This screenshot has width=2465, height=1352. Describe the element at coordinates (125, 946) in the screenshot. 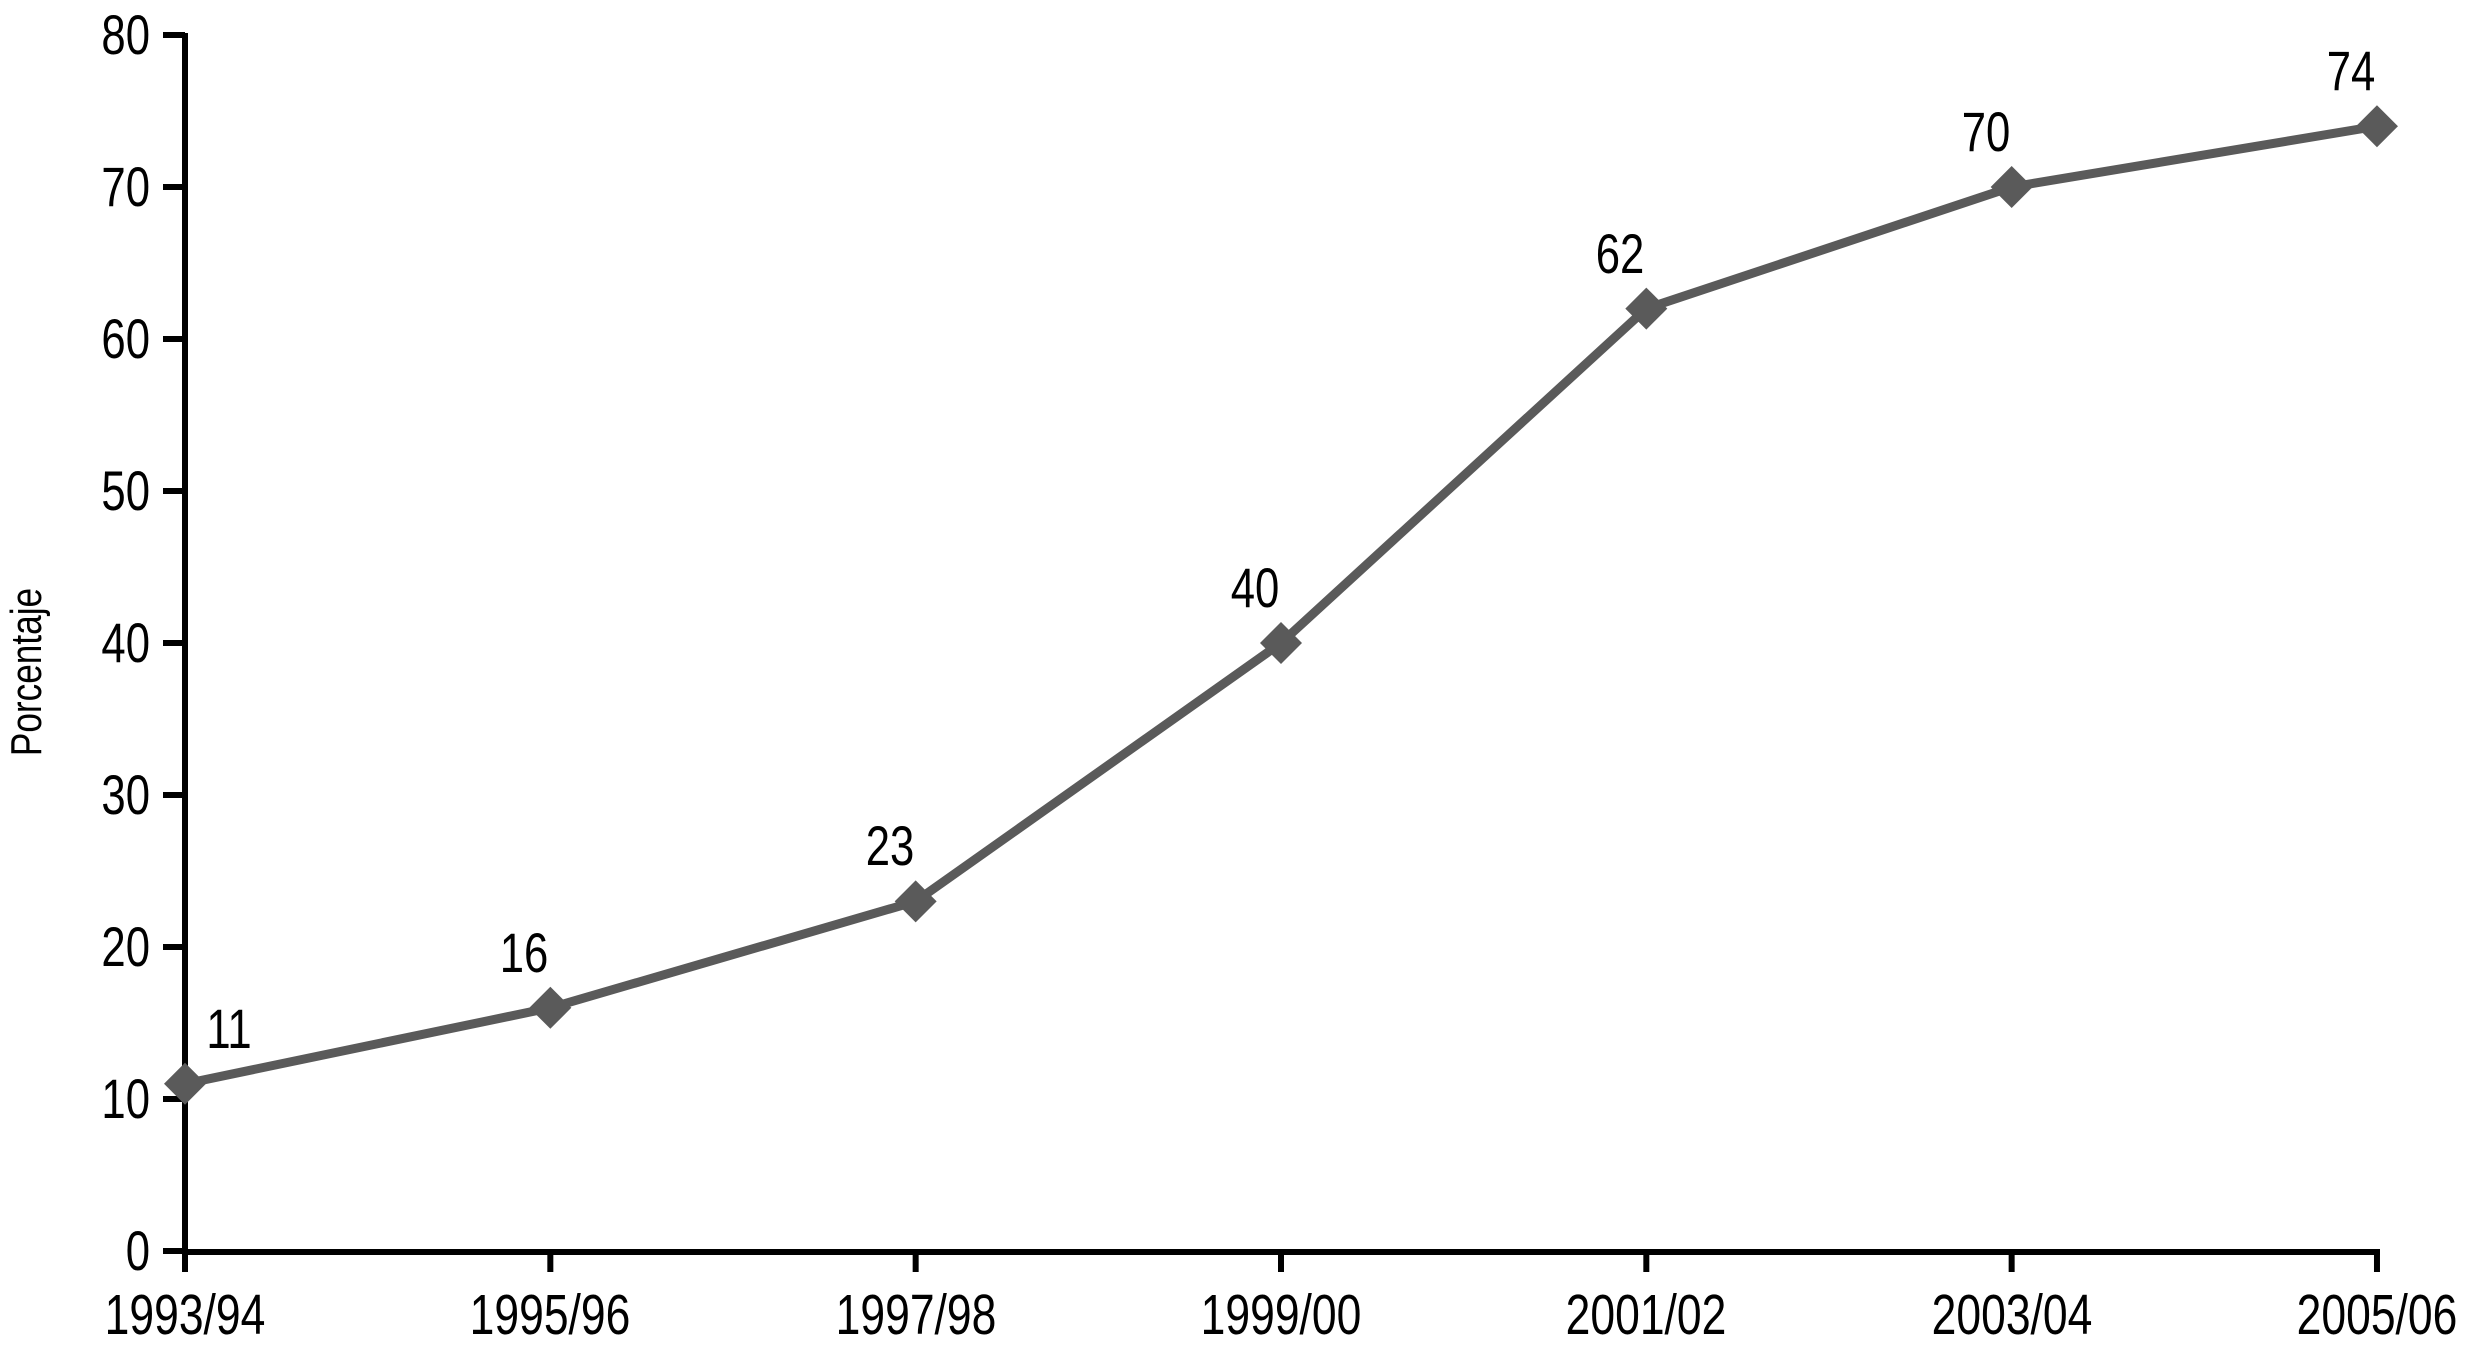

I see `y-tick-label: 20` at that location.